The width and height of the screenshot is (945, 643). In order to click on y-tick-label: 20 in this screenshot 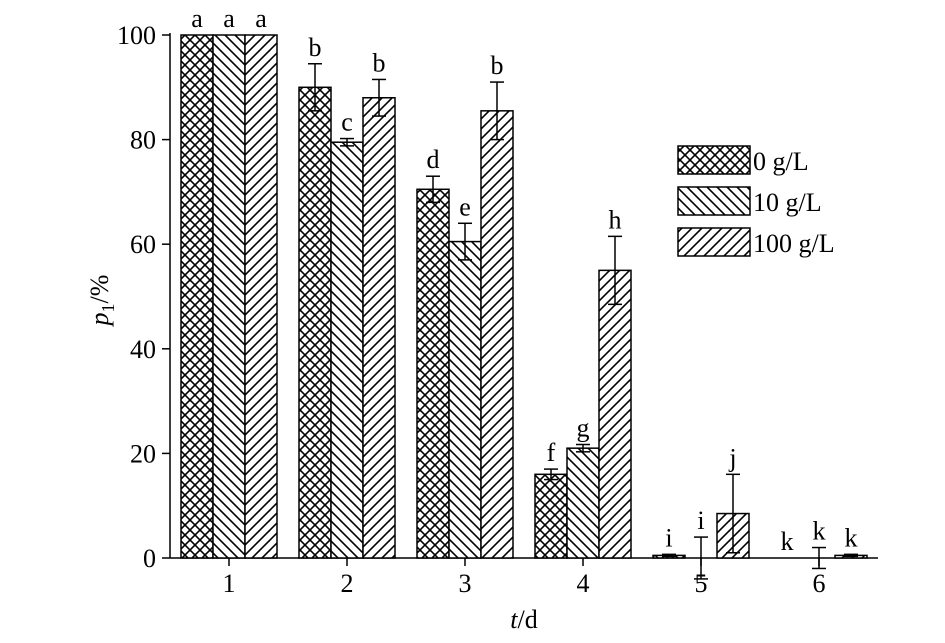, I will do `click(143, 453)`.